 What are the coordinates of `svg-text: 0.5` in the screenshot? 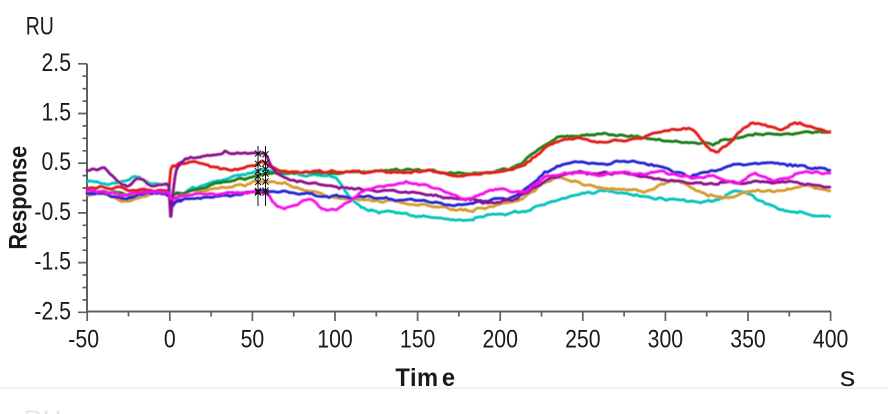 It's located at (56, 162).